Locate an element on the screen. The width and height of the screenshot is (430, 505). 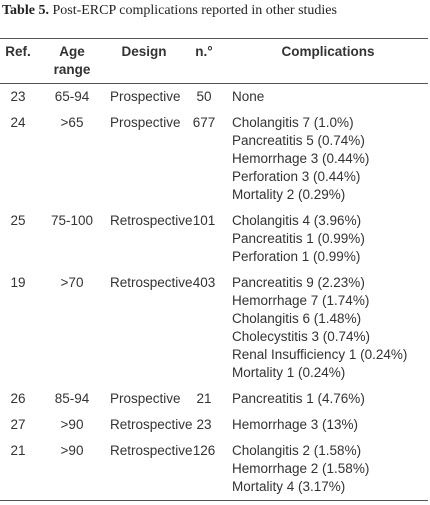
cell-n: 21 is located at coordinates (204, 398).